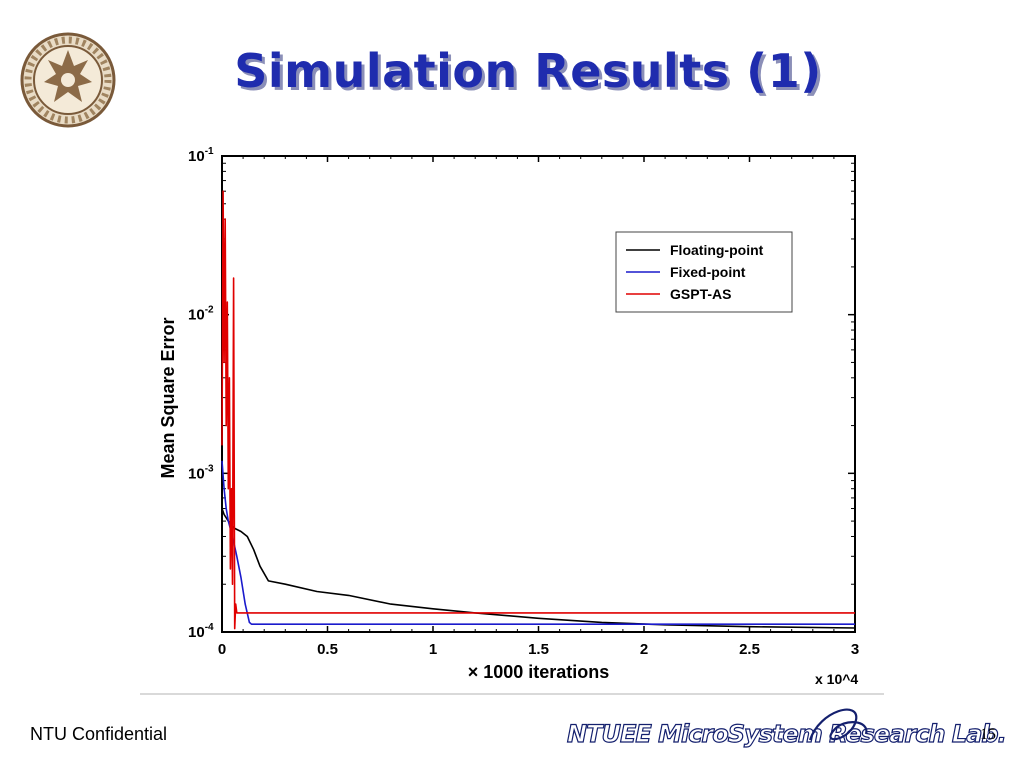  I want to click on x-tick-label-4: 2, so click(644, 649).